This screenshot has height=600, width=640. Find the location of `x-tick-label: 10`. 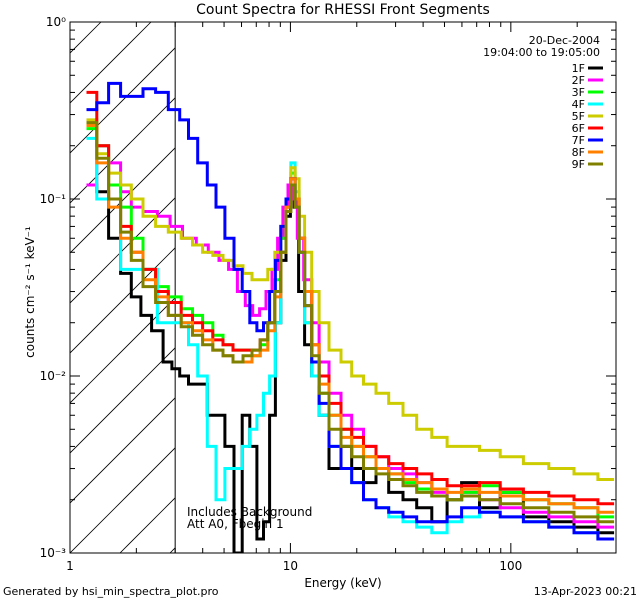

x-tick-label: 10 is located at coordinates (290, 566).